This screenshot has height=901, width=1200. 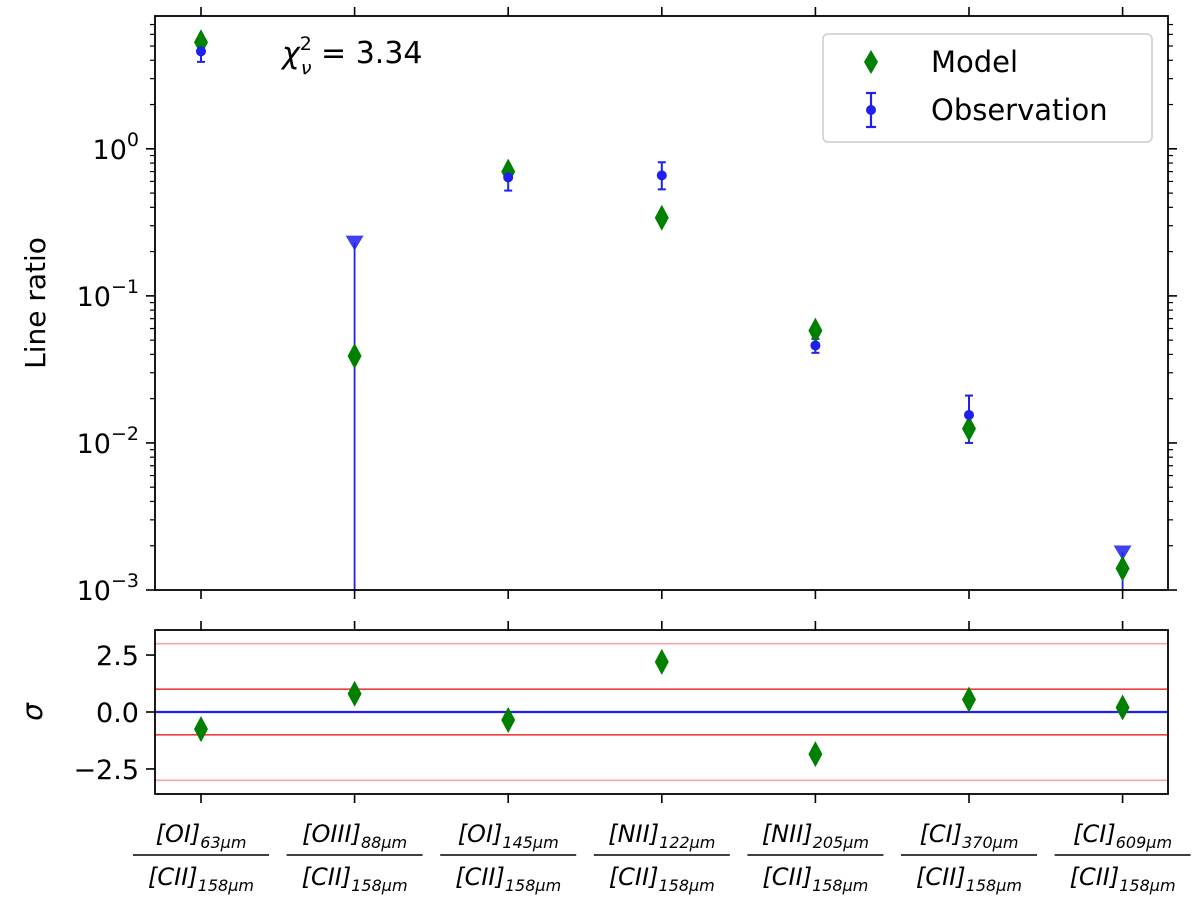 What do you see at coordinates (508, 857) in the screenshot?
I see `category-label: [OI]145μm [CII]158μm` at bounding box center [508, 857].